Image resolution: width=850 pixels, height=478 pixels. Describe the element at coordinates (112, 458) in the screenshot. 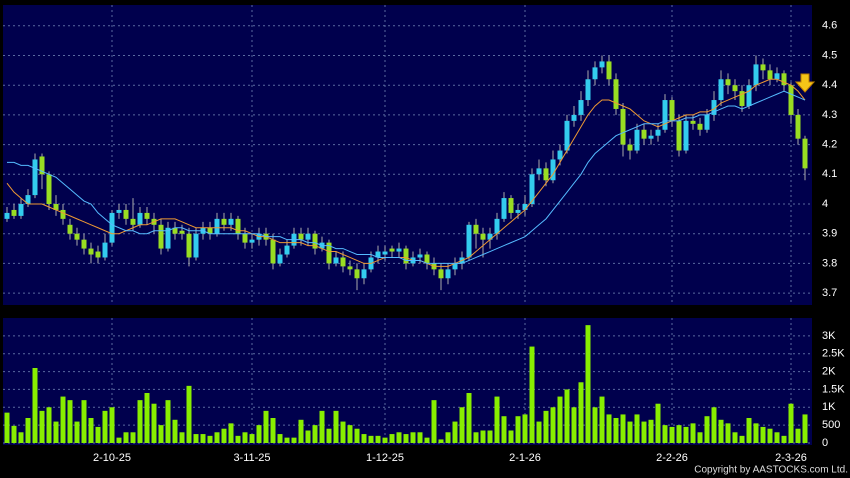

I see `x-tick-label: 2-10-25` at that location.